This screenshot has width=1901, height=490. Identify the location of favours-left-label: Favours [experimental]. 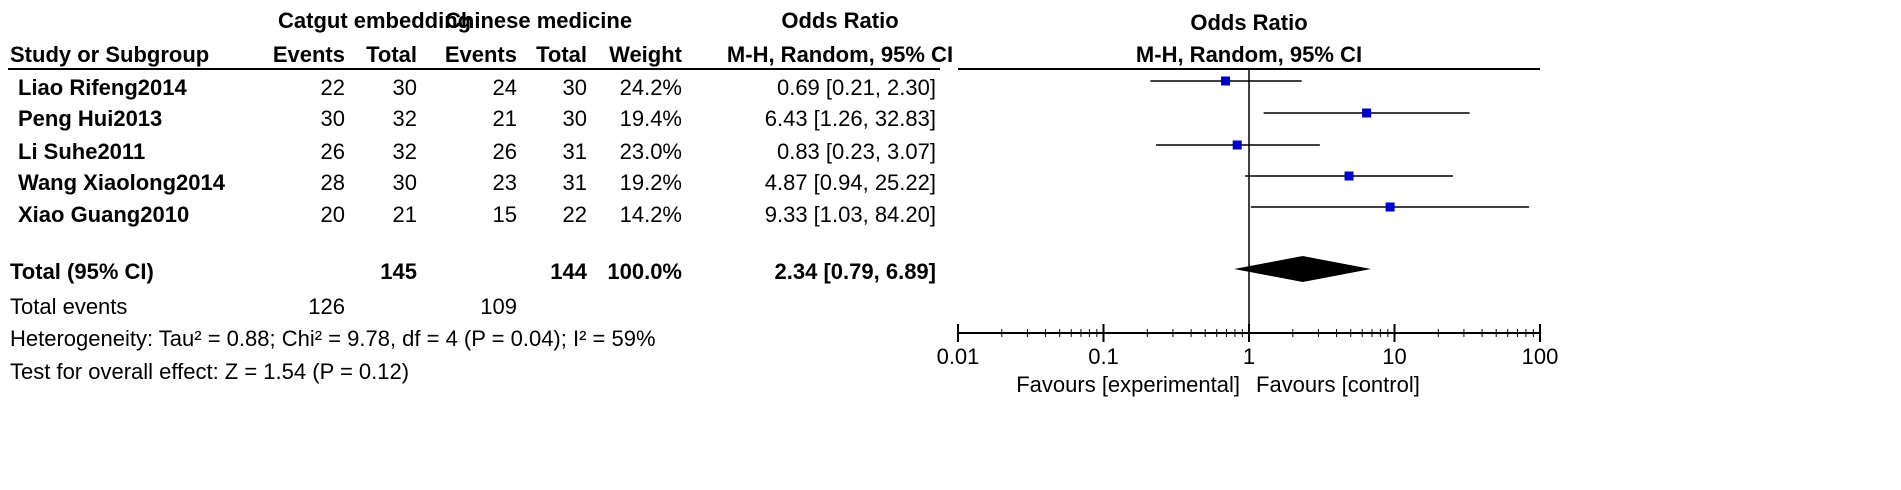
(1128, 384).